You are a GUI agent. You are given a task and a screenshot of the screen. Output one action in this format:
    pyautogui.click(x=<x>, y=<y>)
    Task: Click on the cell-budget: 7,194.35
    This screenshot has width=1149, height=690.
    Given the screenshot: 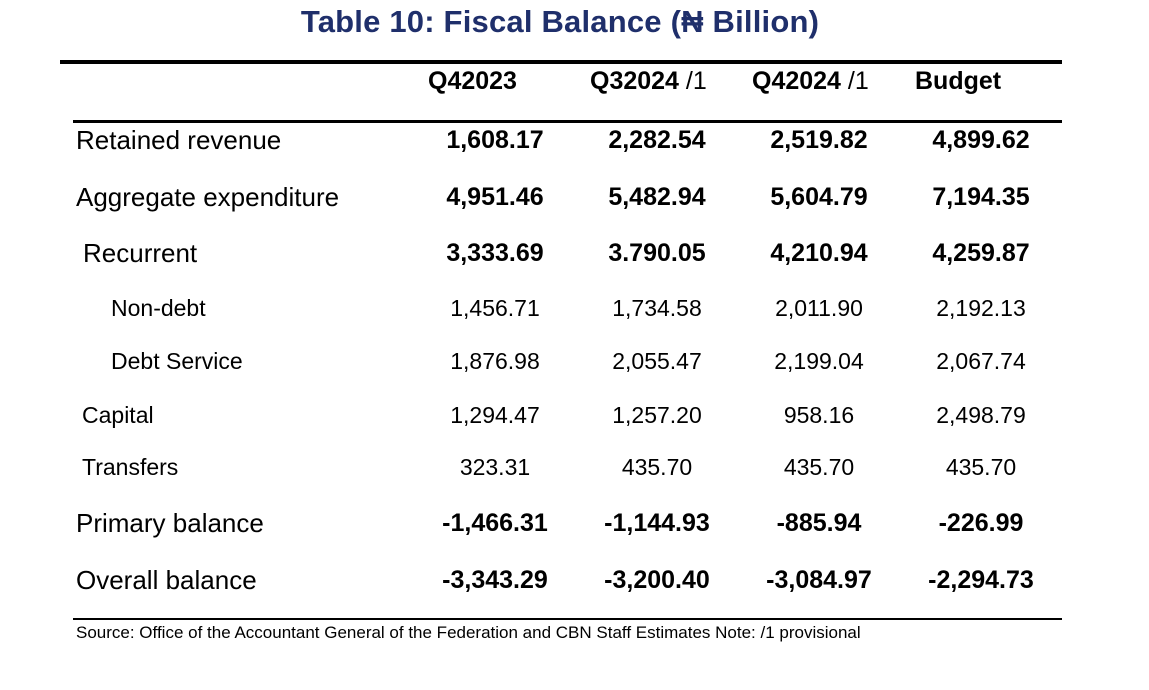 What is the action you would take?
    pyautogui.click(x=981, y=197)
    